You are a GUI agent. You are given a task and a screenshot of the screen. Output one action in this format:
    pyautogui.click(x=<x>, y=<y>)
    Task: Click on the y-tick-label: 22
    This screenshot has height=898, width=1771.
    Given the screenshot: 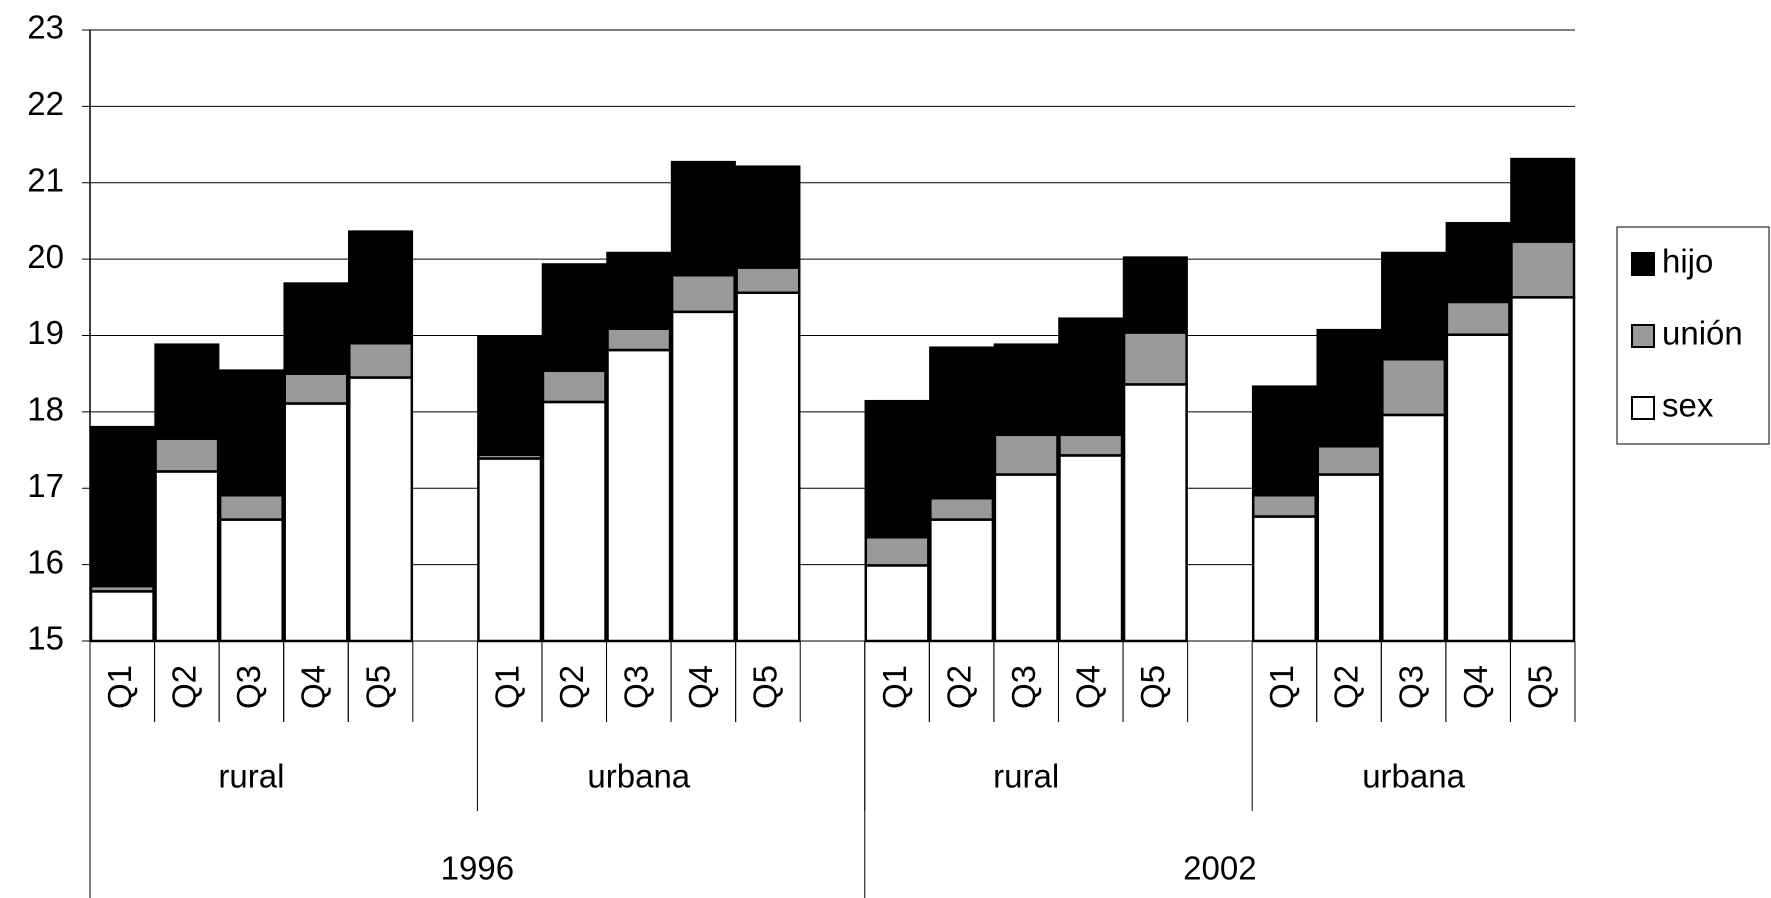 What is the action you would take?
    pyautogui.click(x=45, y=103)
    